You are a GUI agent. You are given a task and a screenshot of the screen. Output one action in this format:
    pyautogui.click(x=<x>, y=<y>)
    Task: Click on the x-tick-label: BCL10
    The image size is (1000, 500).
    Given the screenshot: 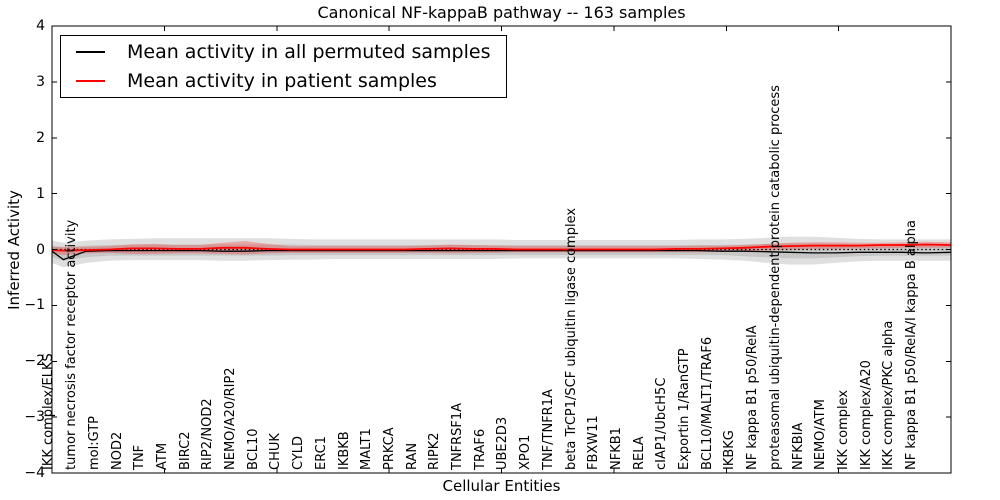 What is the action you would take?
    pyautogui.click(x=253, y=449)
    